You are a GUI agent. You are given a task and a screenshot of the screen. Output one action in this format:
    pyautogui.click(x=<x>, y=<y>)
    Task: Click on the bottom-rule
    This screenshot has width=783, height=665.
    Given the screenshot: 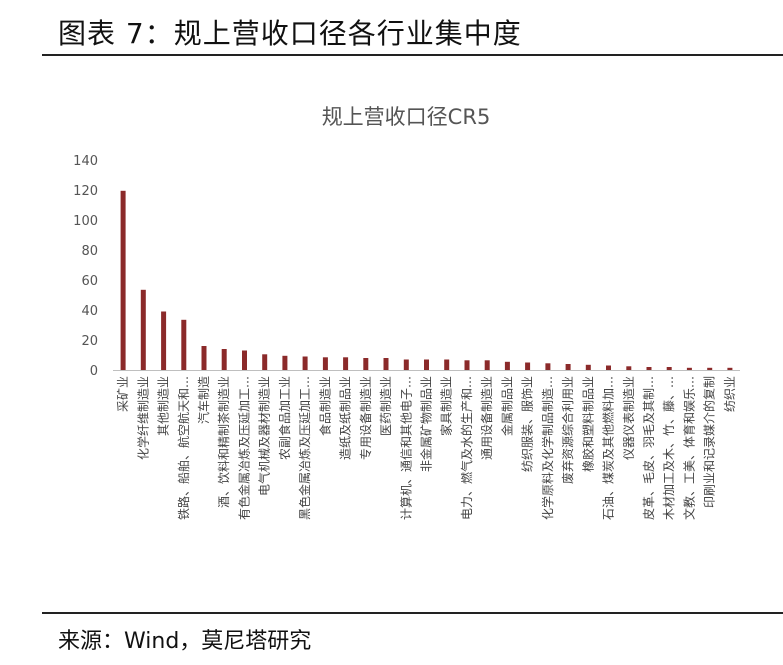 What is the action you would take?
    pyautogui.click(x=412, y=613)
    